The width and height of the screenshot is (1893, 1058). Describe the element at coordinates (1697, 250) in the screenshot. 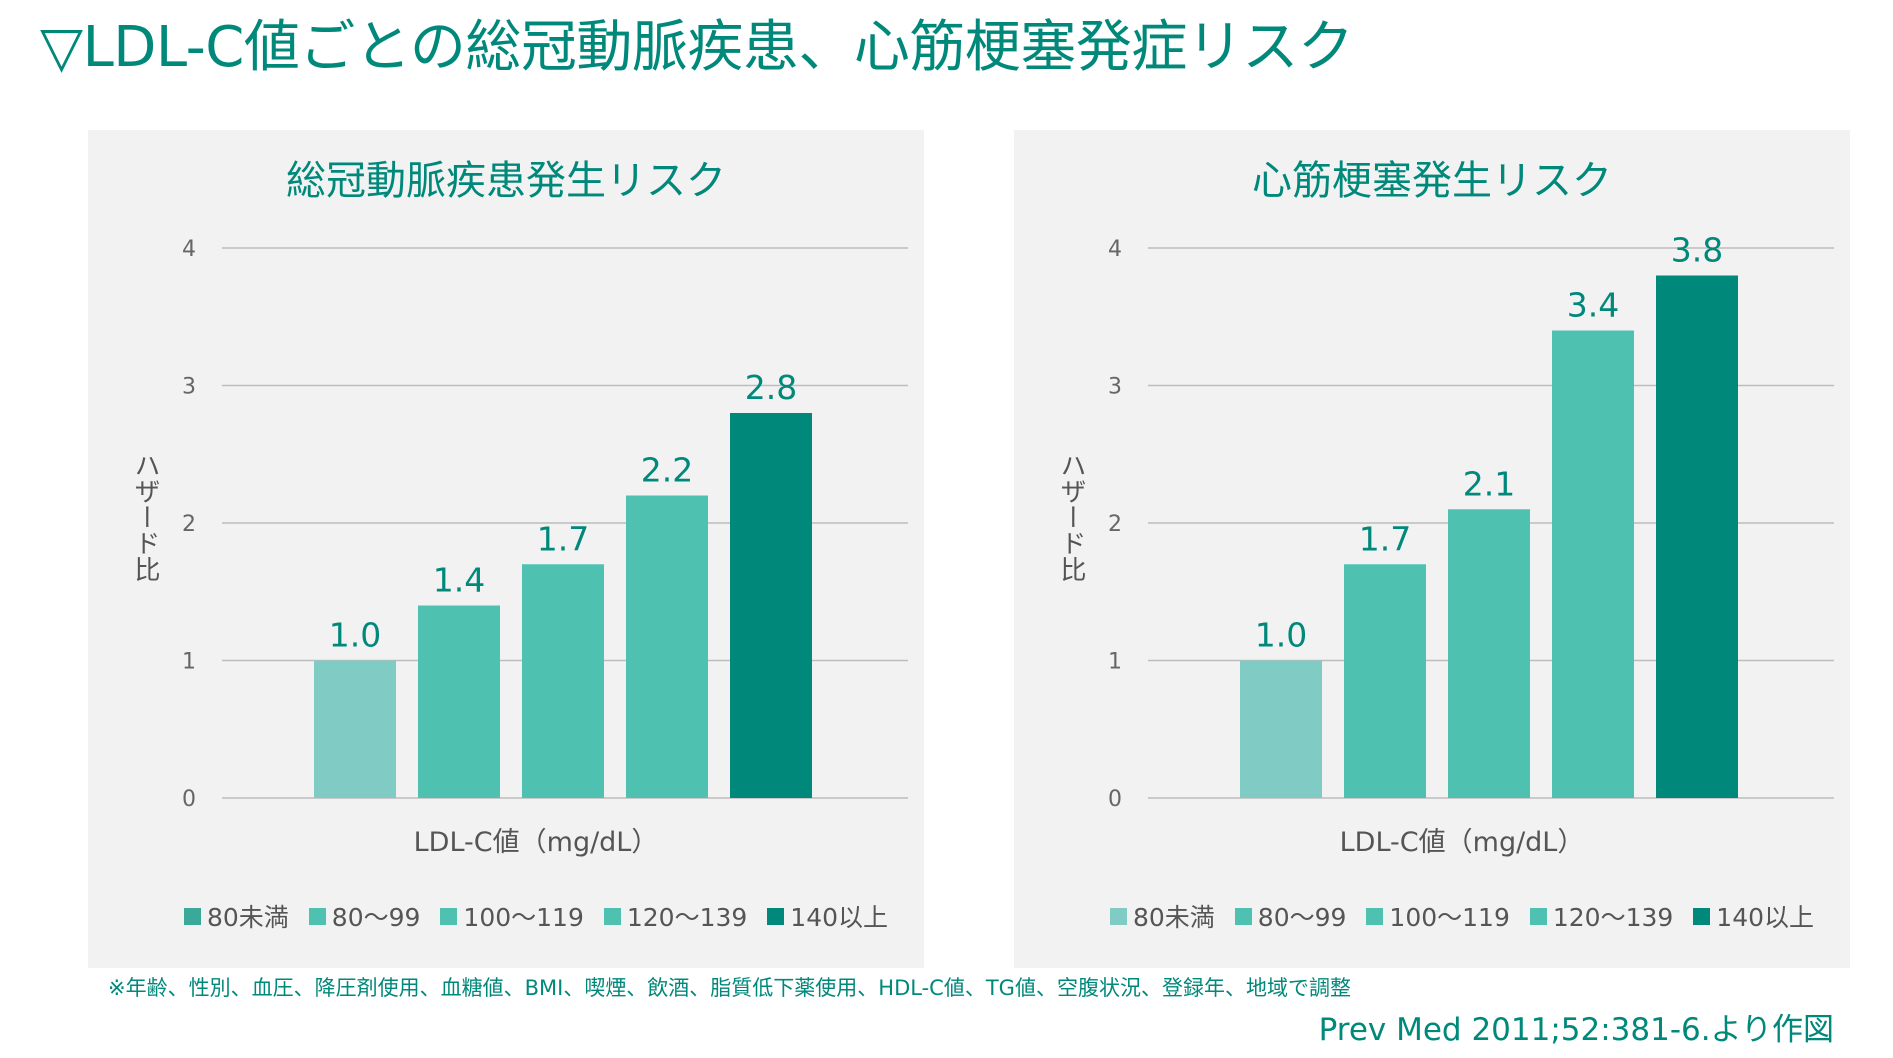

I see `bar-value-label: 3.8` at that location.